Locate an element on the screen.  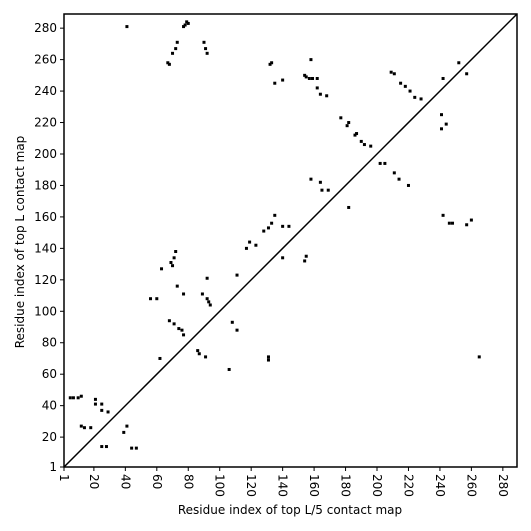
x-tick-label: 1 is located at coordinates (64, 478).